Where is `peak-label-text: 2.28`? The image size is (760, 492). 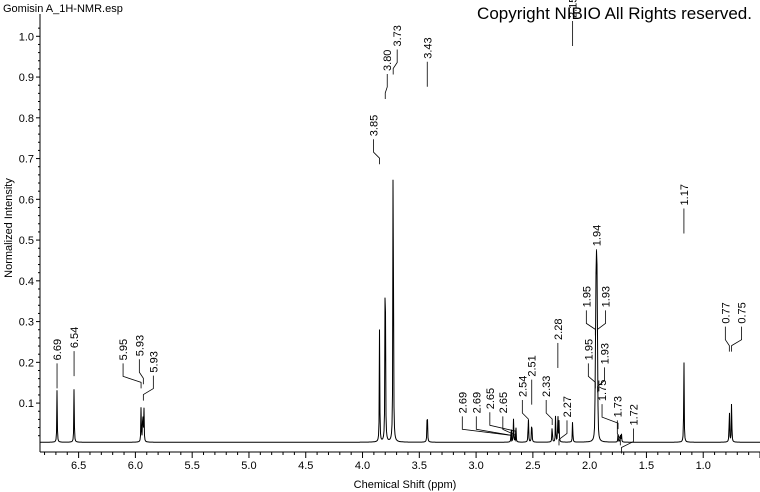 peak-label-text: 2.28 is located at coordinates (559, 329).